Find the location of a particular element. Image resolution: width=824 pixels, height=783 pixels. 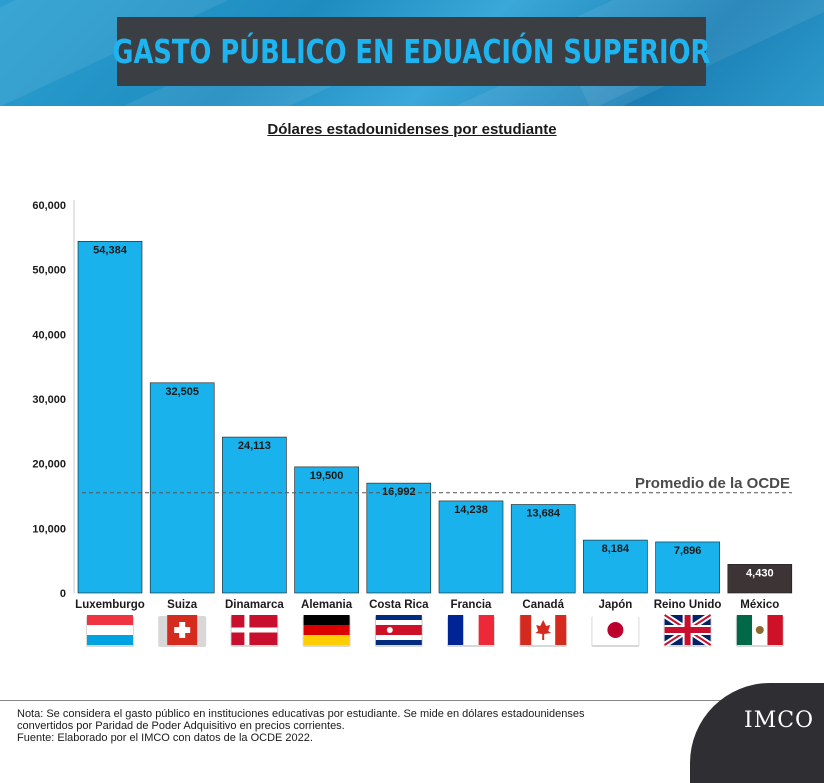

flags is located at coordinates (435, 630).